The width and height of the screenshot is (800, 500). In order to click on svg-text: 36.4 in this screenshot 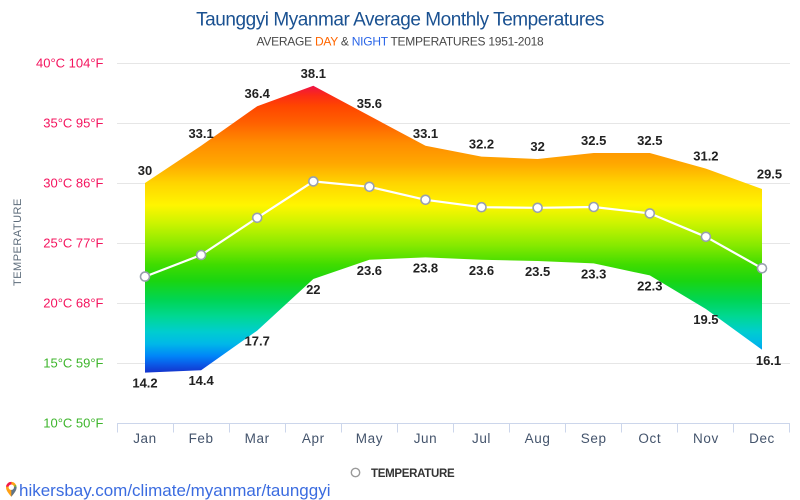, I will do `click(258, 93)`.